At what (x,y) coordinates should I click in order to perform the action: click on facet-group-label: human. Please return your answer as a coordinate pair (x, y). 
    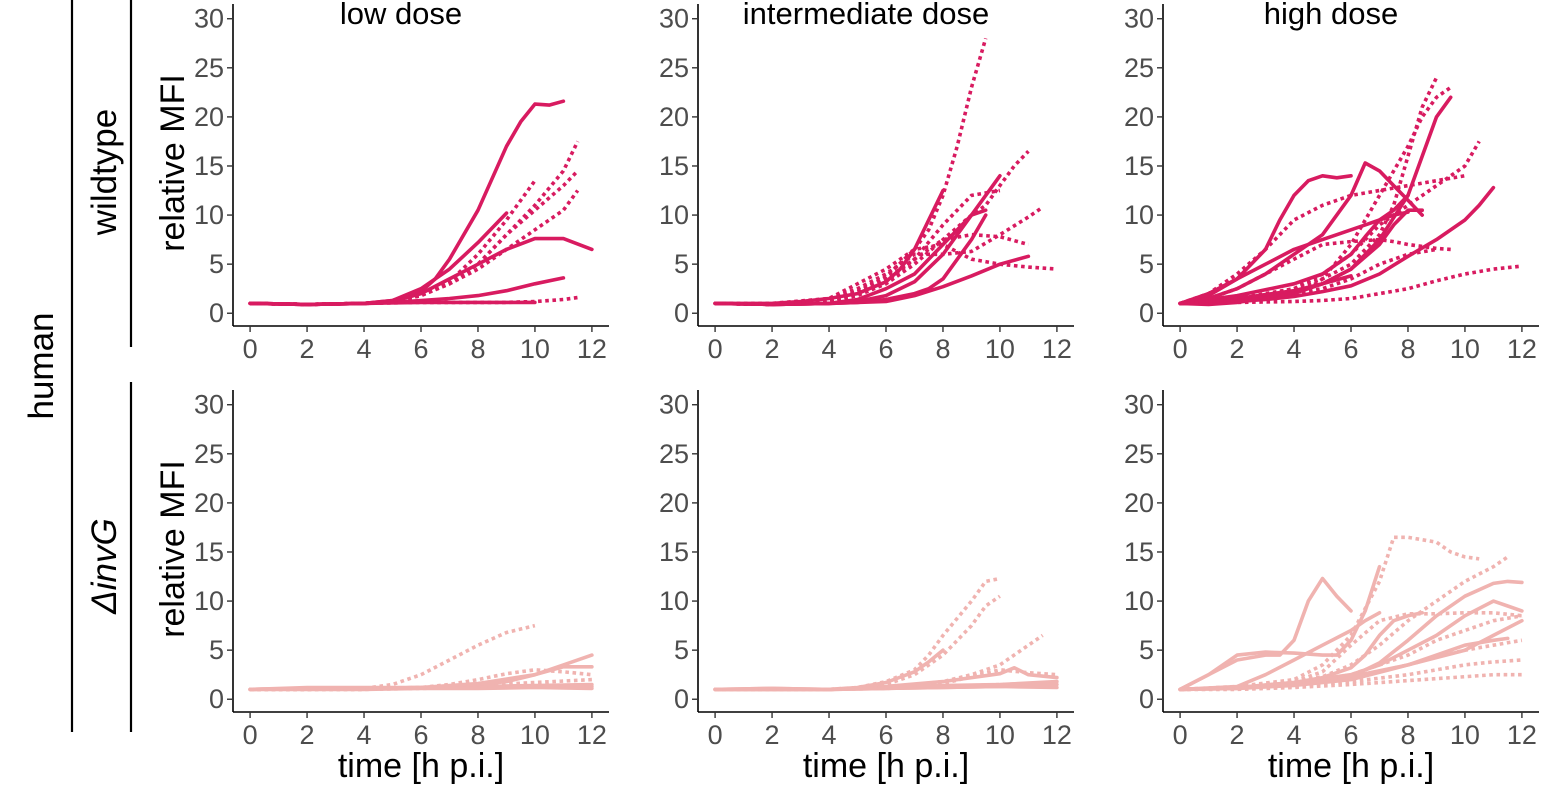
    Looking at the image, I should click on (41, 365).